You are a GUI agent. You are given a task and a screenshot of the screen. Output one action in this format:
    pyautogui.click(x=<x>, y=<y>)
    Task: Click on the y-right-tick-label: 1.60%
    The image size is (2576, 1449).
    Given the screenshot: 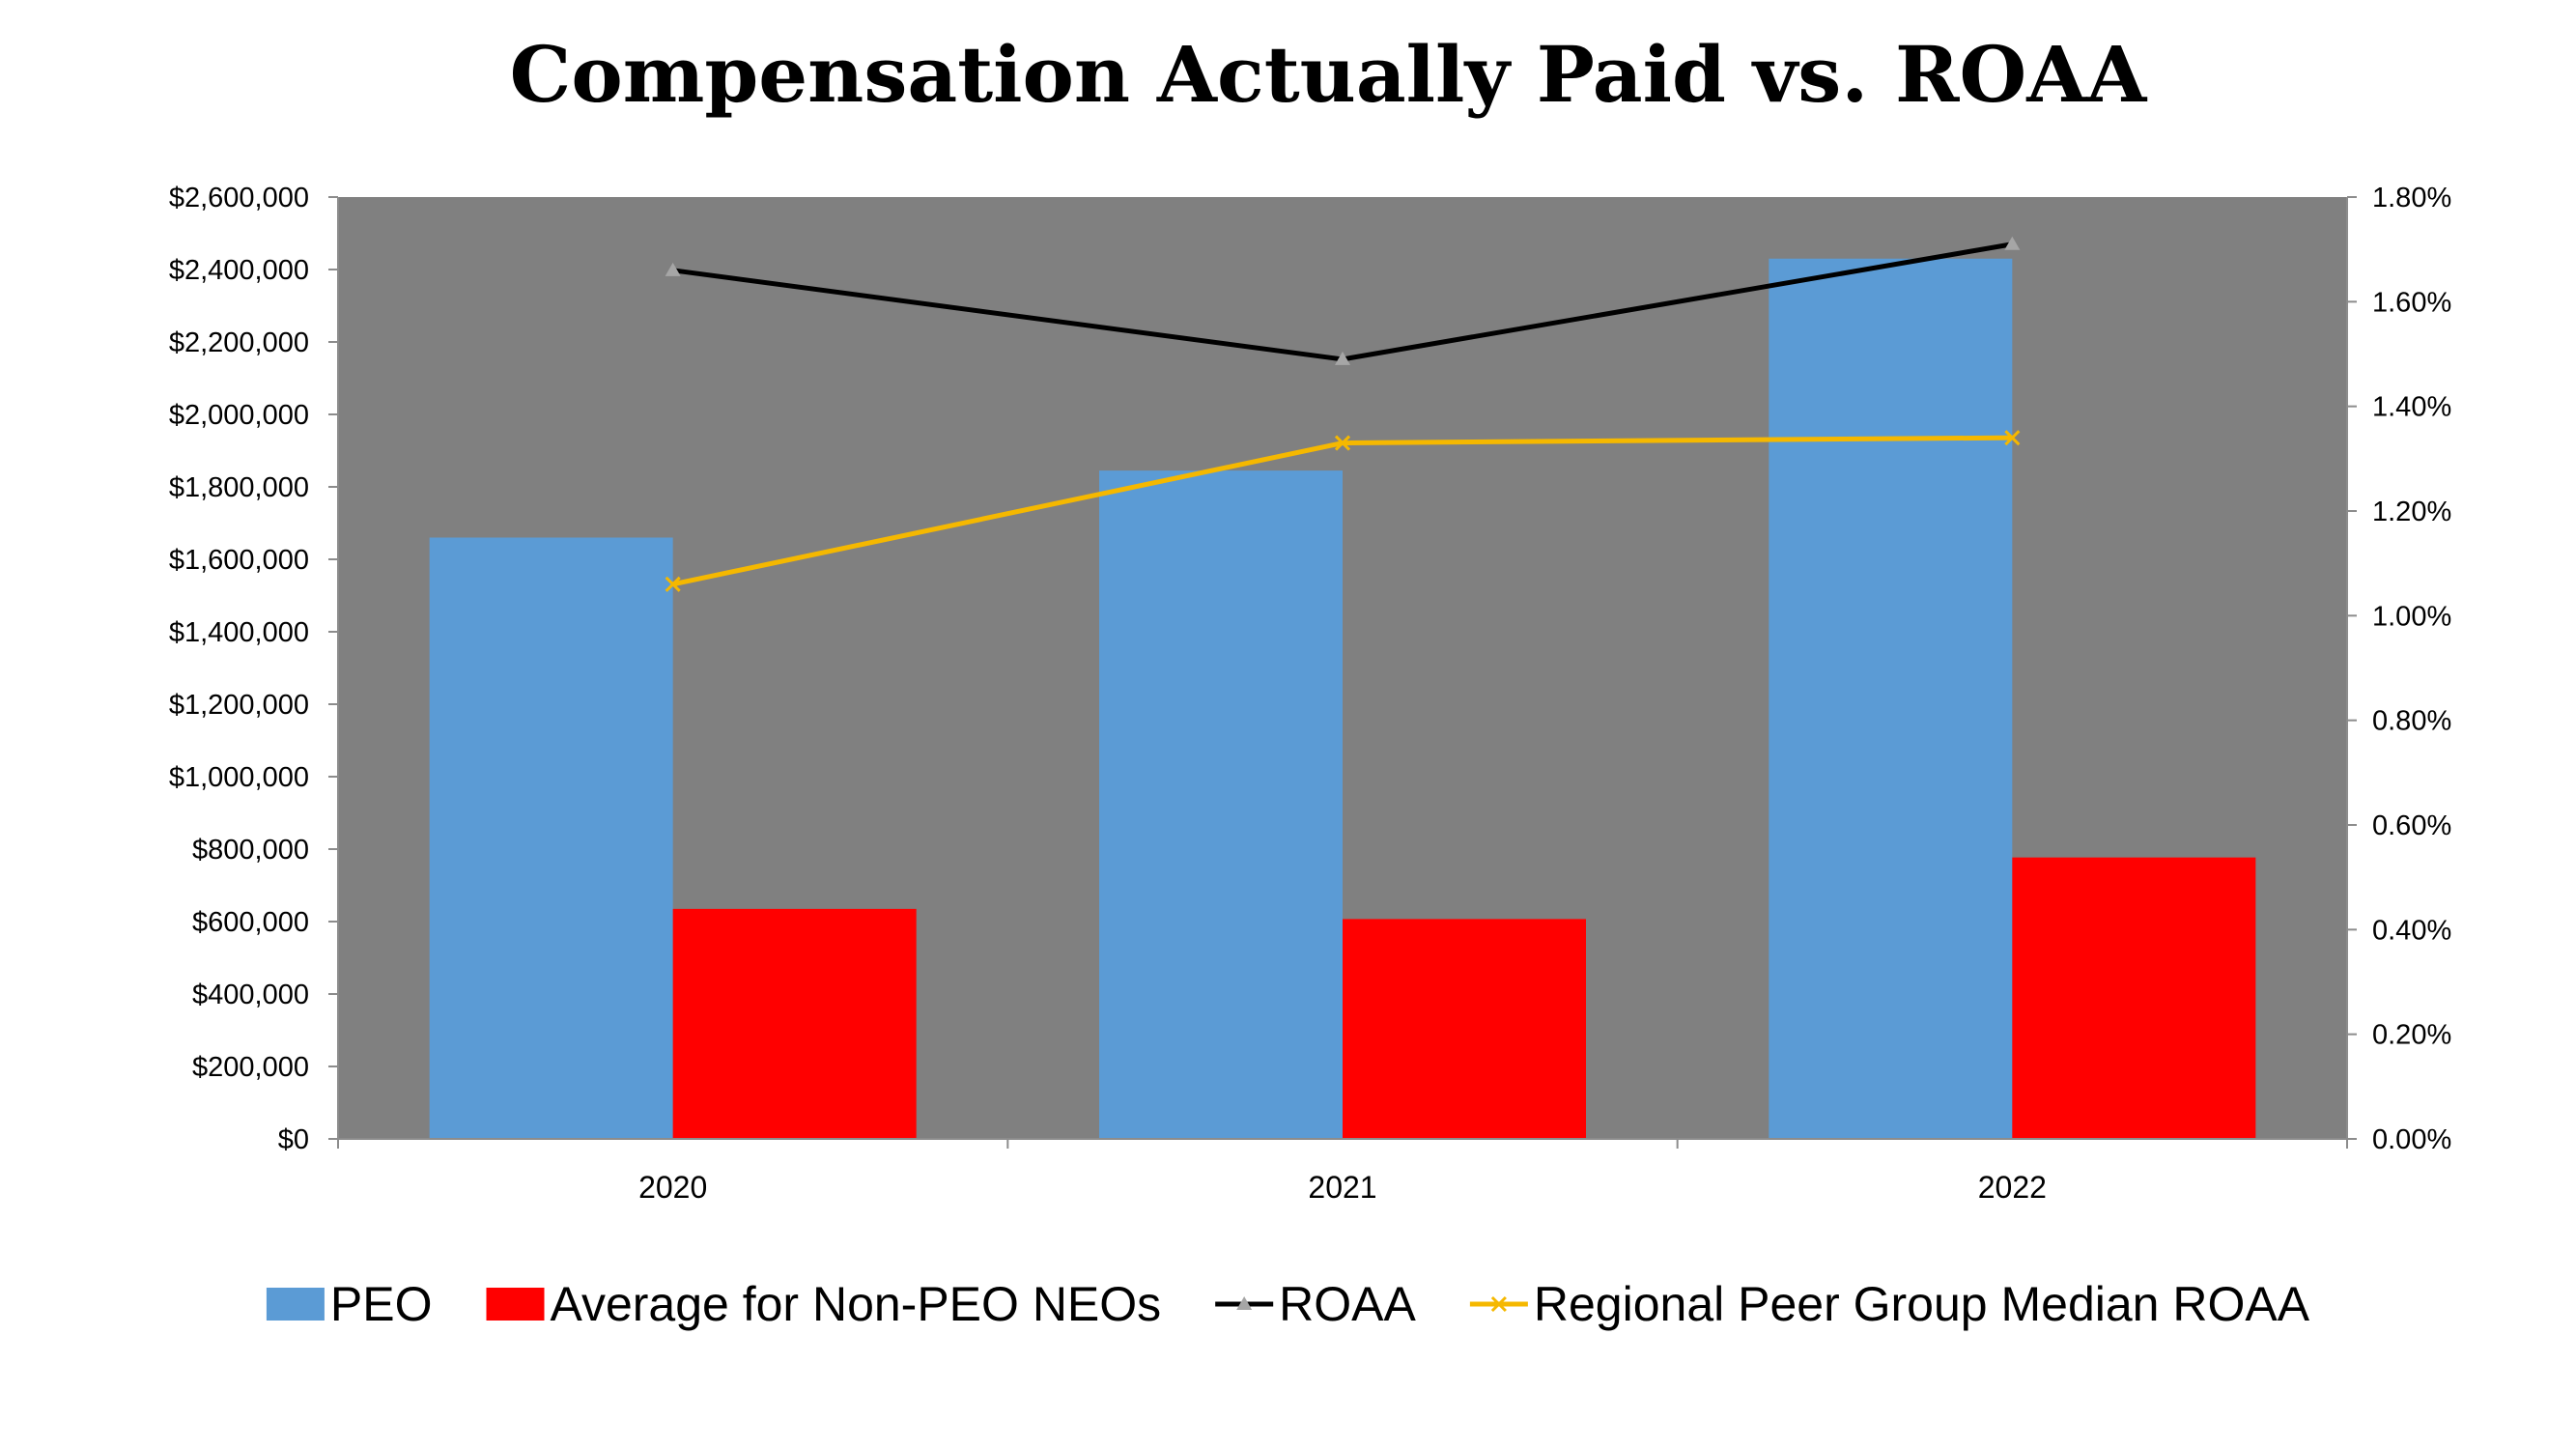 What is the action you would take?
    pyautogui.click(x=2411, y=302)
    